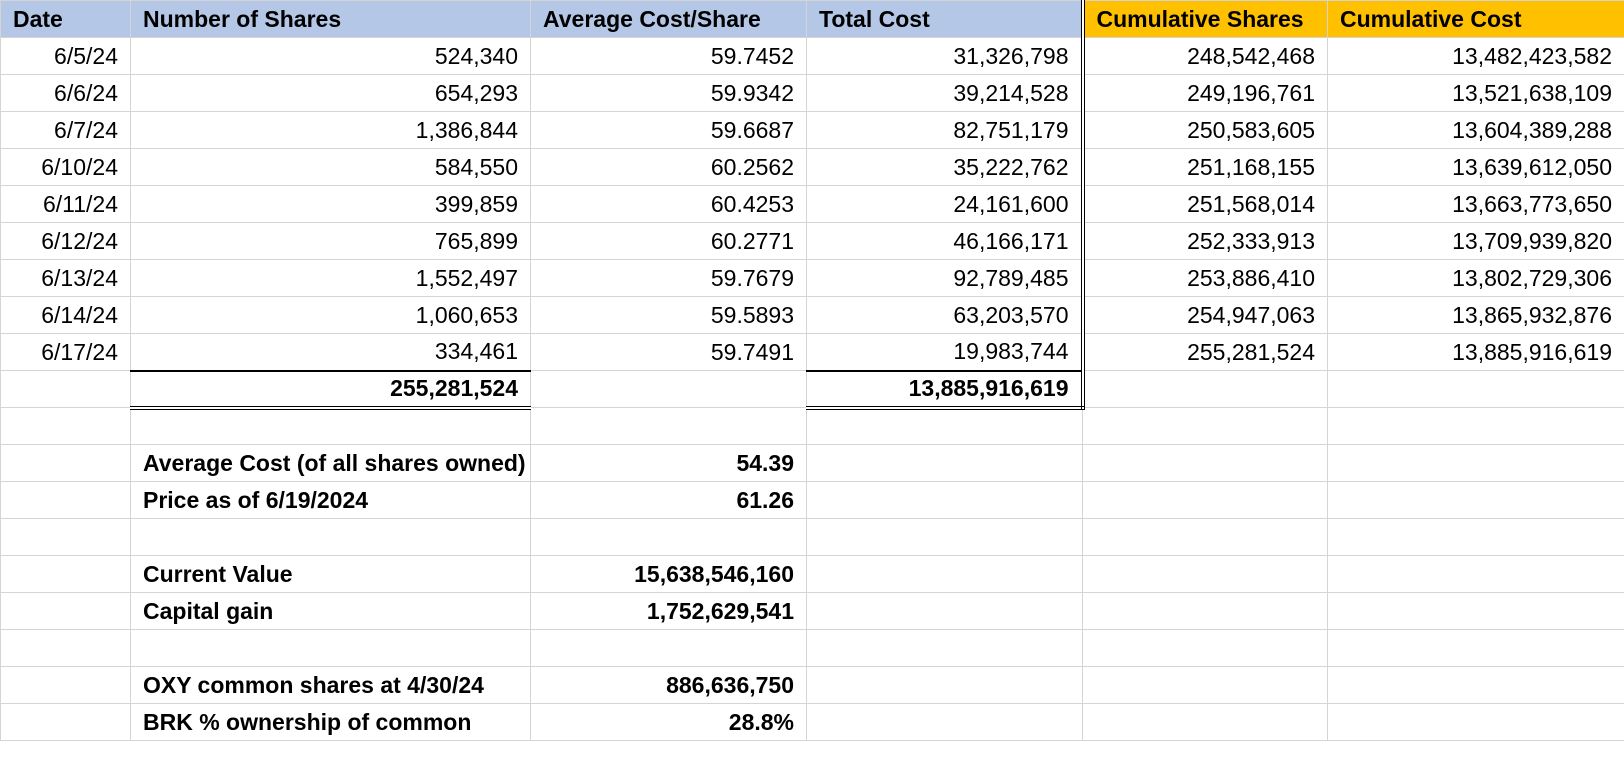 The height and width of the screenshot is (772, 1624). Describe the element at coordinates (668, 204) in the screenshot. I see `cell-avg-cost: 60.4253` at that location.